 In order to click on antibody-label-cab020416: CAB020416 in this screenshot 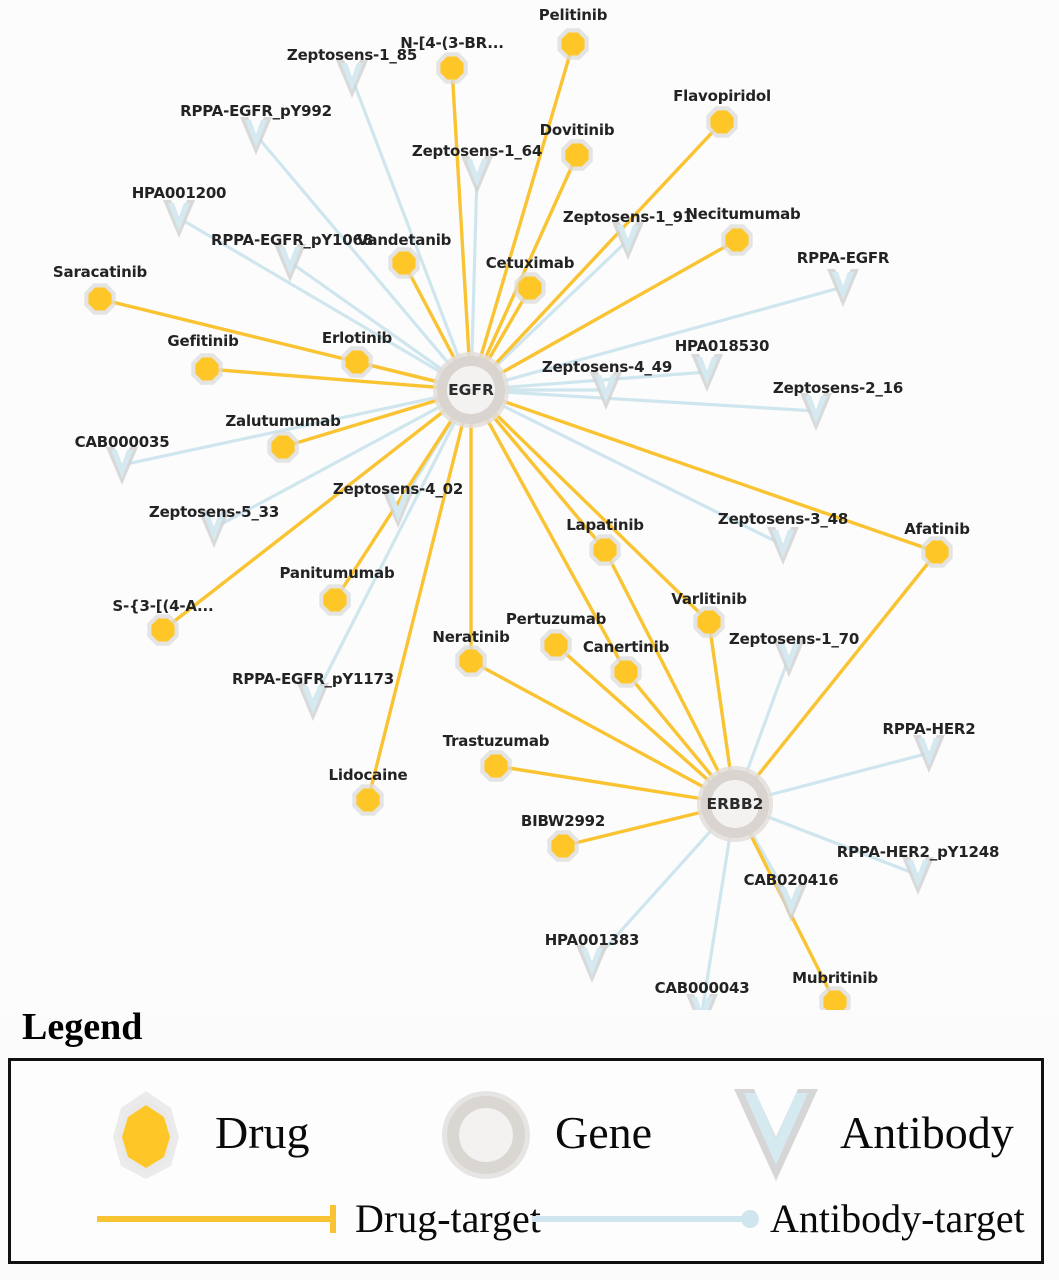, I will do `click(791, 880)`.